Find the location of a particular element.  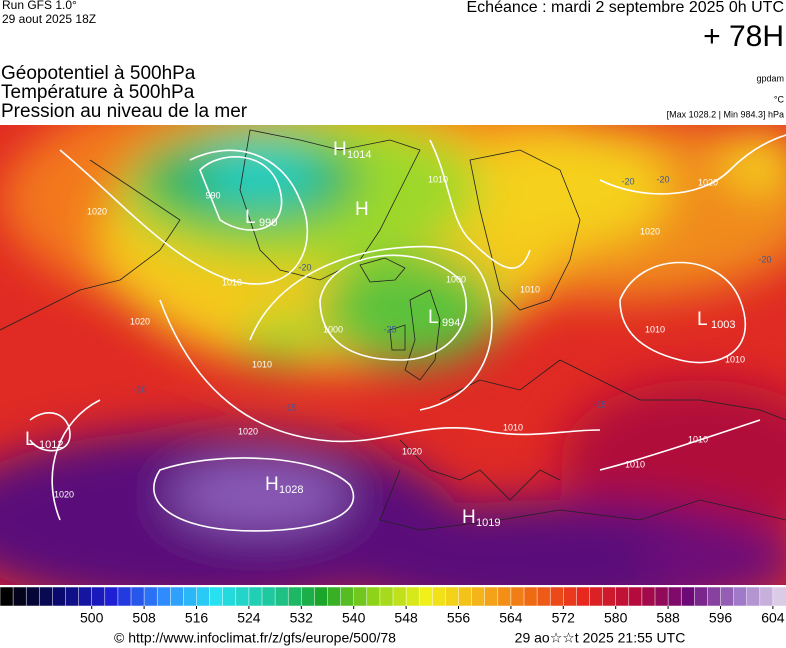

colorbar-label: 524 is located at coordinates (249, 618).